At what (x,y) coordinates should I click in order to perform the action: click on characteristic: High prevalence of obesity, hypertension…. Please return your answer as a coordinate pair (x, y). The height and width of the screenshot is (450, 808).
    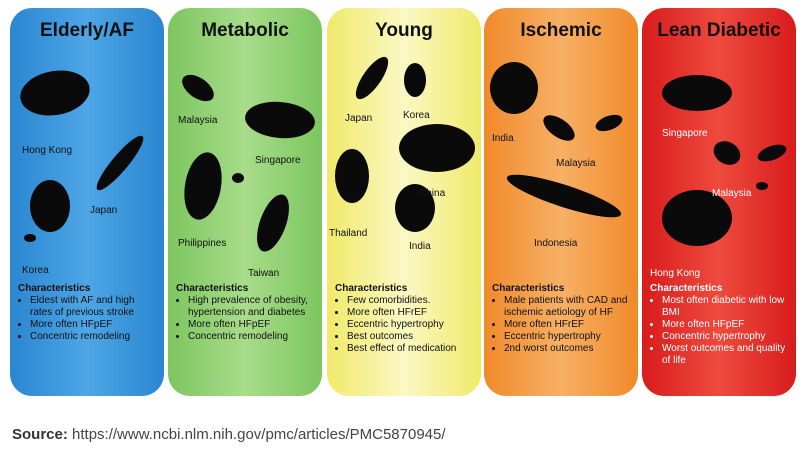
    Looking at the image, I should click on (252, 307).